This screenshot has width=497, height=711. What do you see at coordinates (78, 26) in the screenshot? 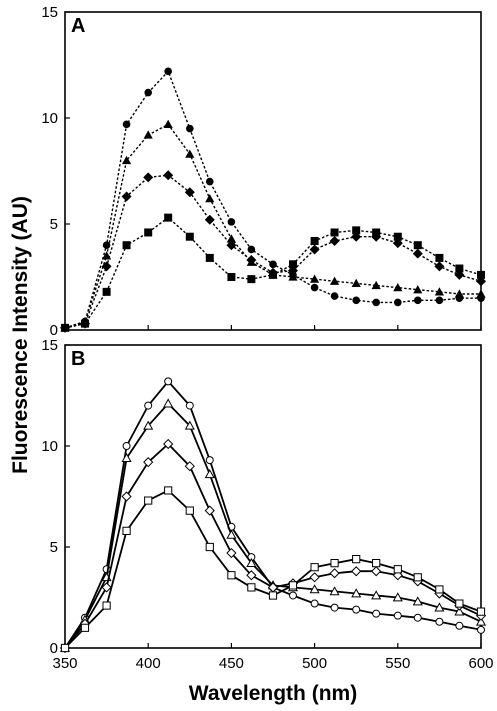
I see `panel-label: A` at bounding box center [78, 26].